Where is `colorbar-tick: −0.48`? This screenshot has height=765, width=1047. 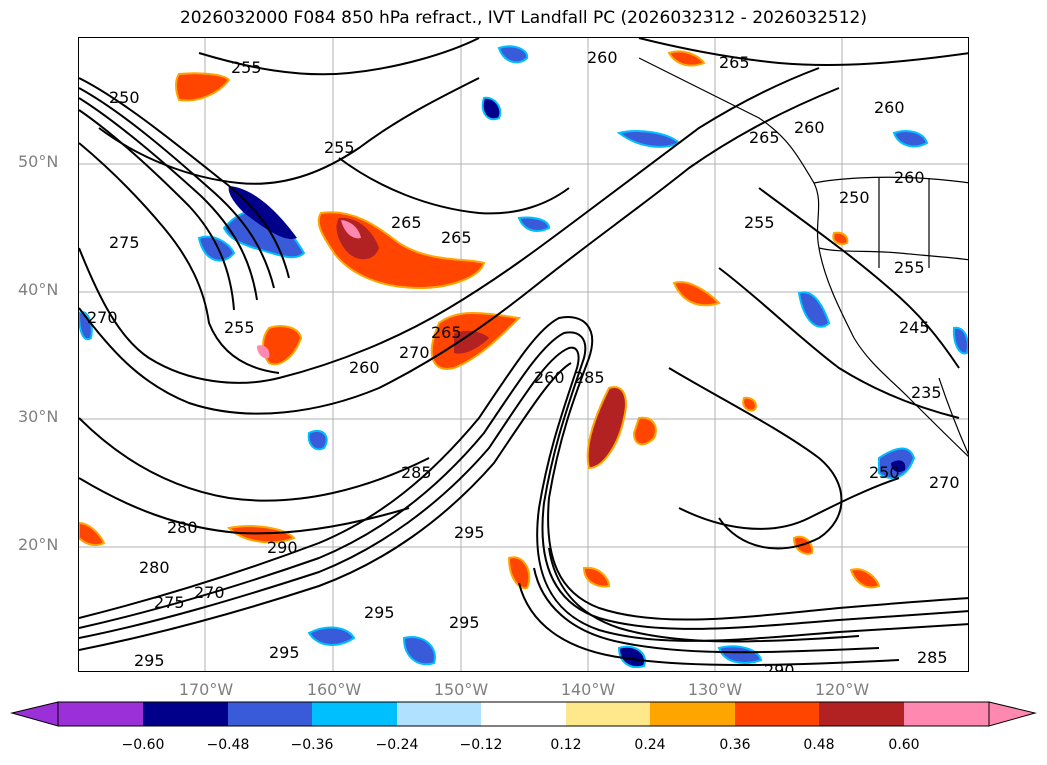 colorbar-tick: −0.48 is located at coordinates (228, 745).